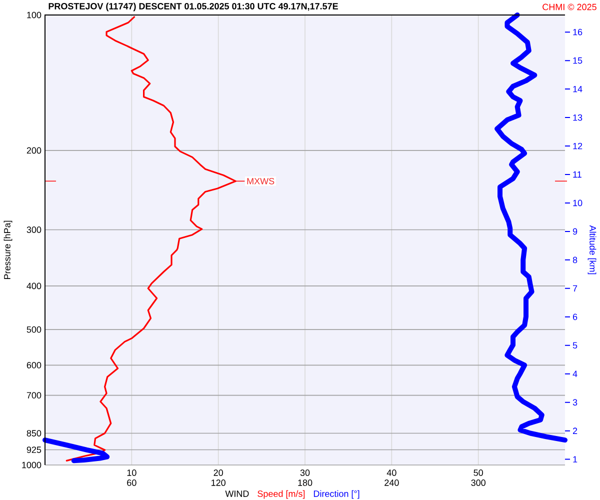  I want to click on y2-tick-label: 1, so click(575, 459).